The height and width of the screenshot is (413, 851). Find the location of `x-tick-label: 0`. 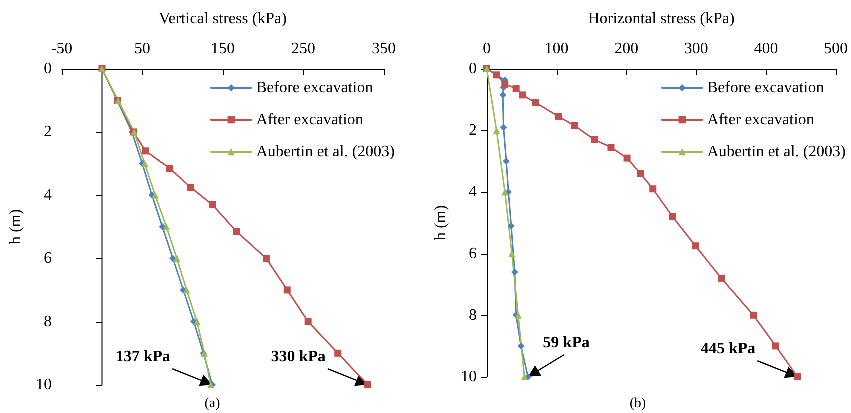

x-tick-label: 0 is located at coordinates (487, 49).